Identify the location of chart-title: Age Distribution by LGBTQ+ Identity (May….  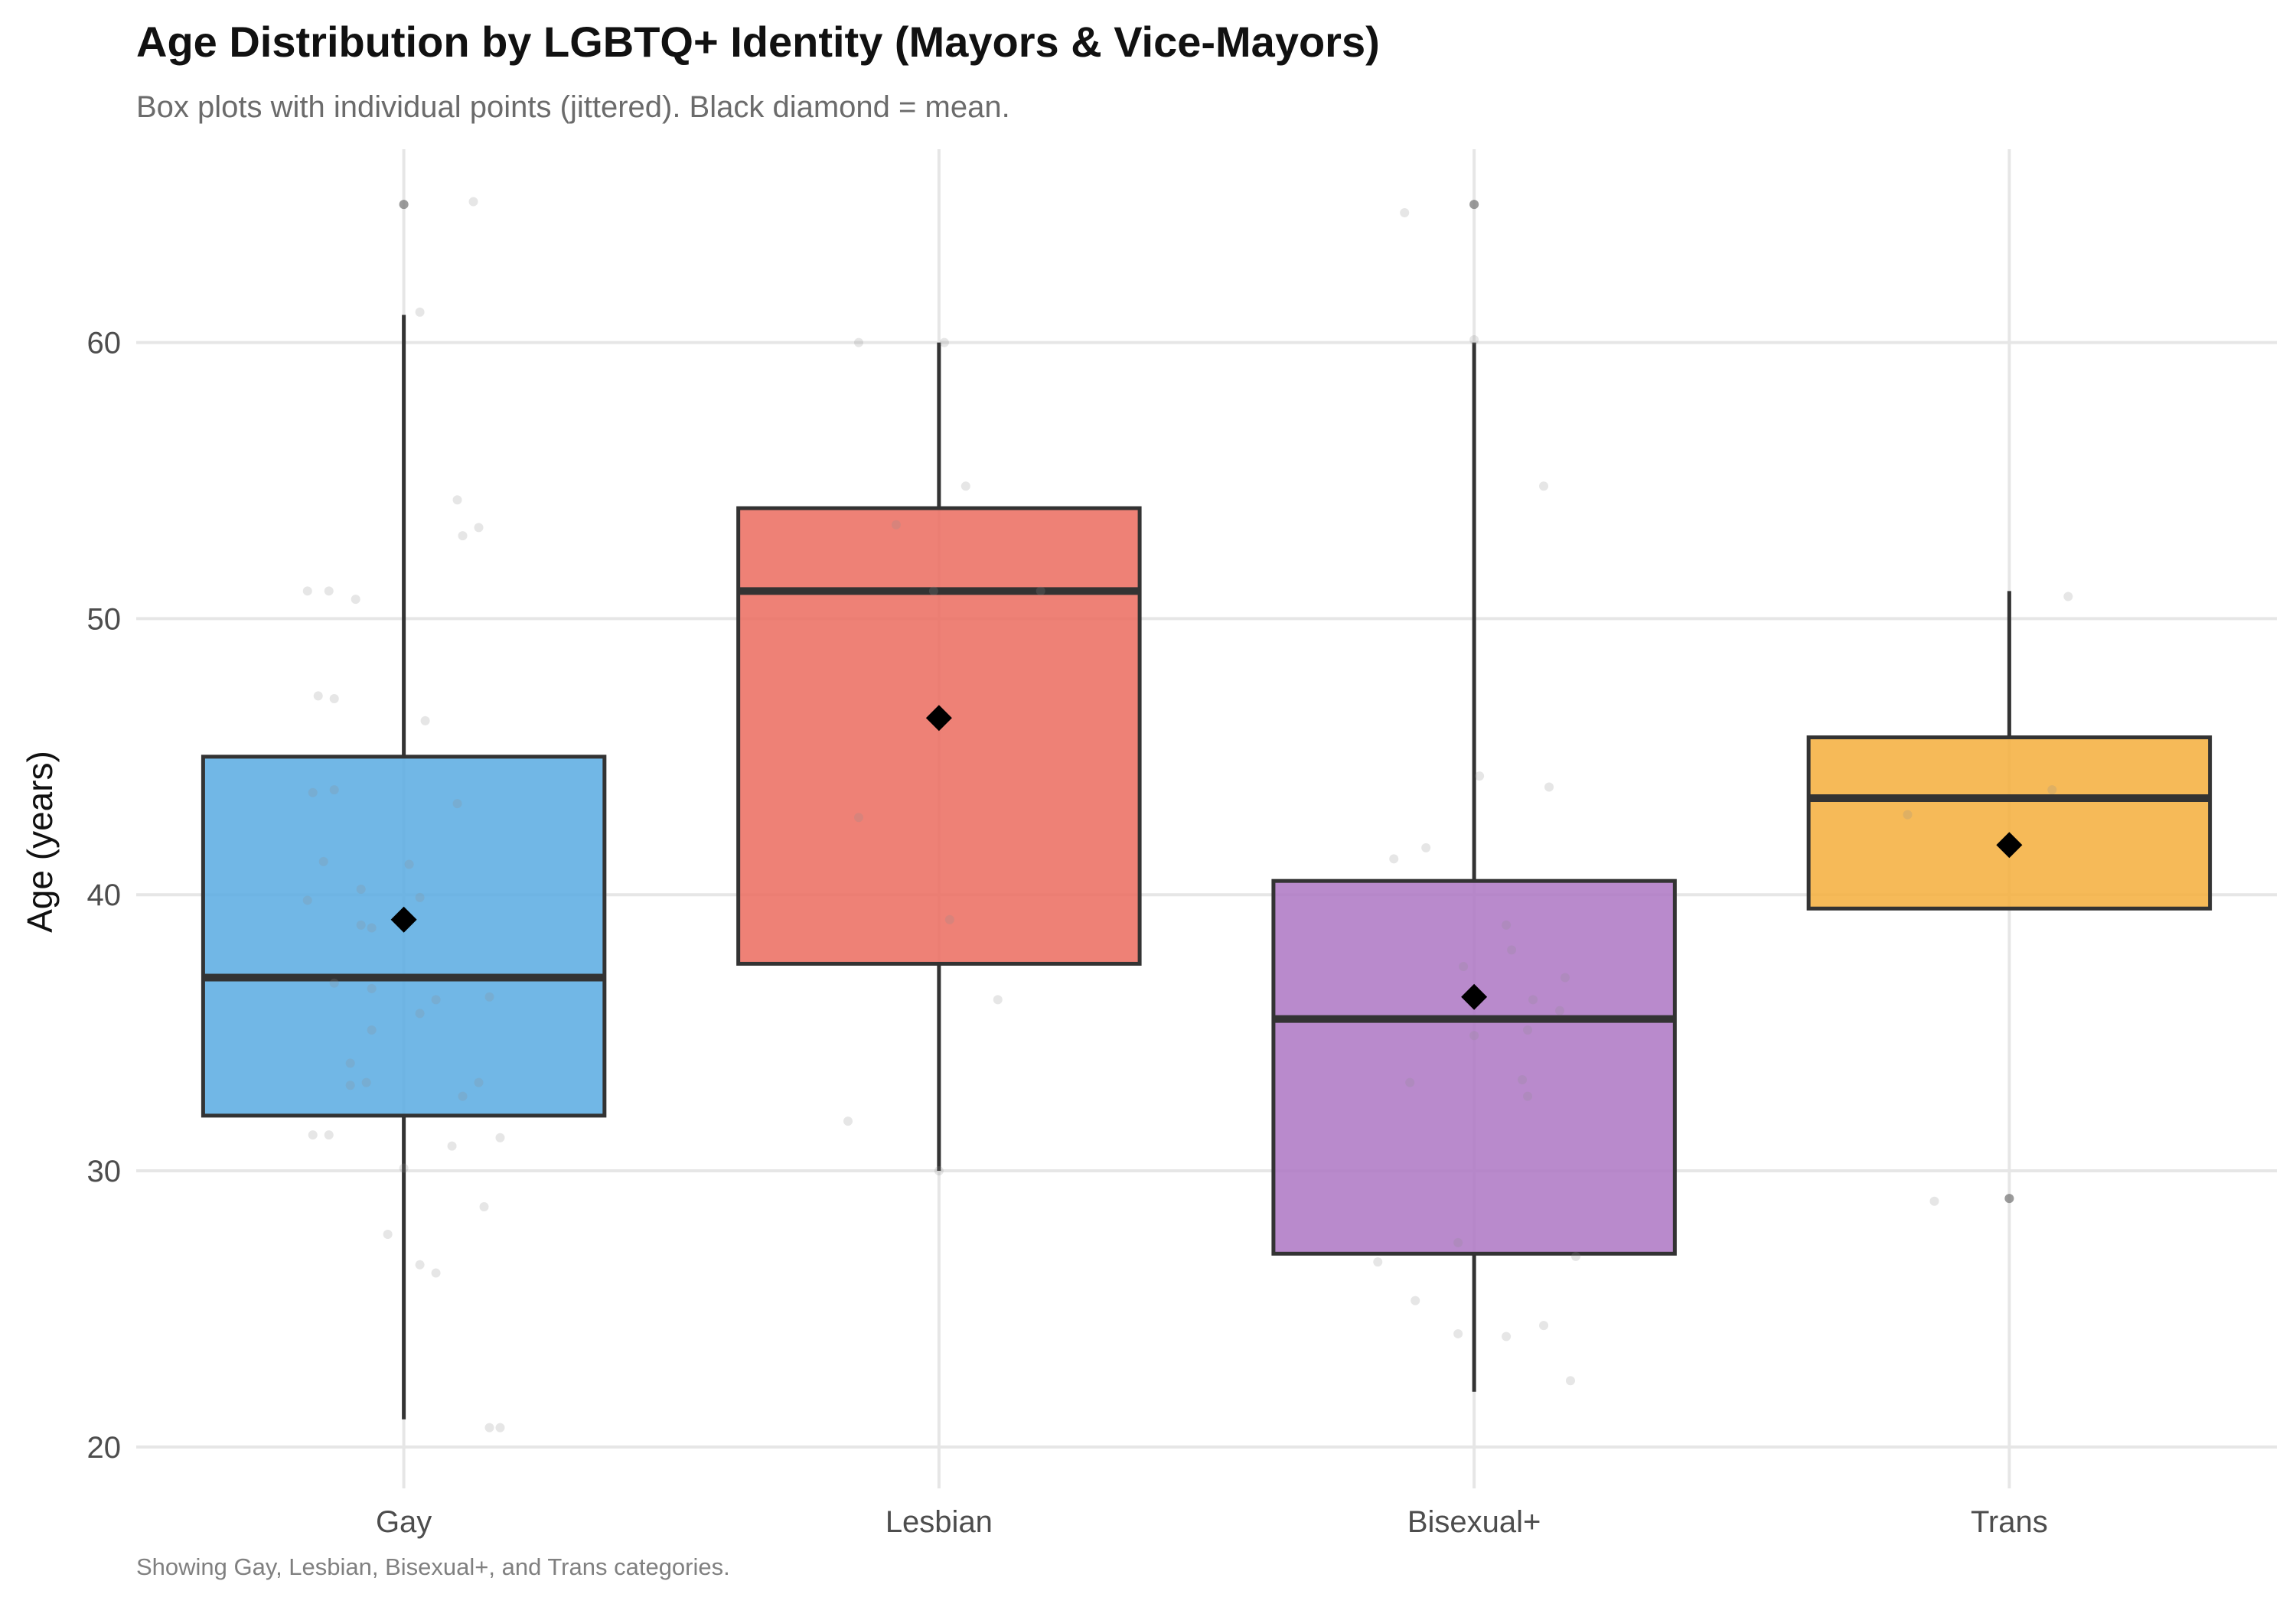
(758, 42).